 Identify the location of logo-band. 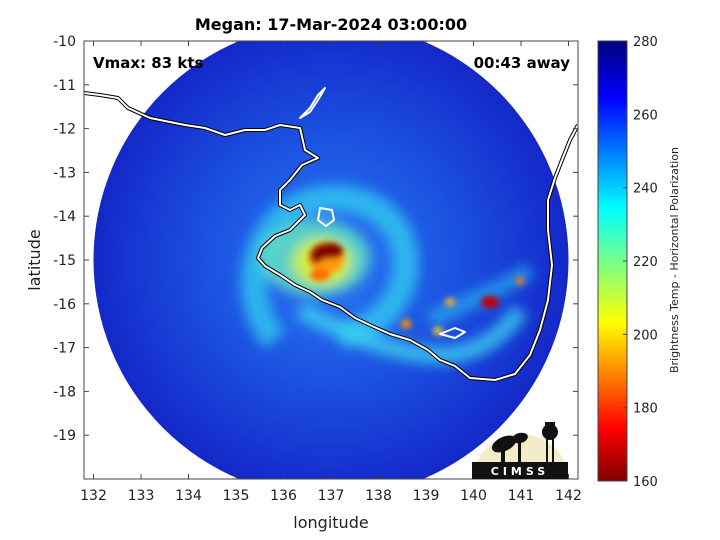
(520, 470).